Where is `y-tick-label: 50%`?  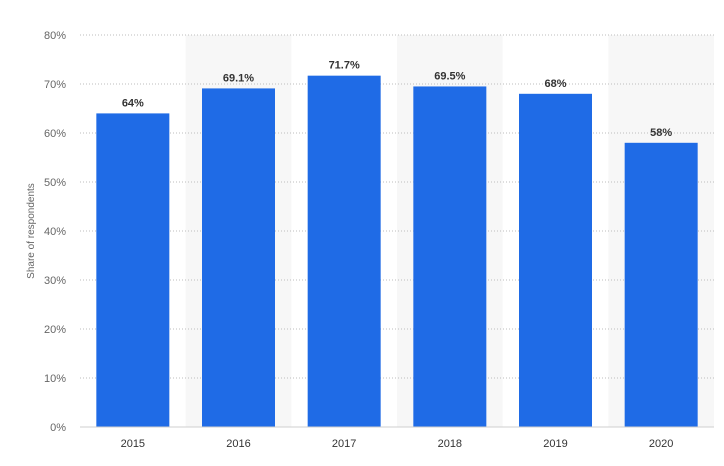
y-tick-label: 50% is located at coordinates (55, 183).